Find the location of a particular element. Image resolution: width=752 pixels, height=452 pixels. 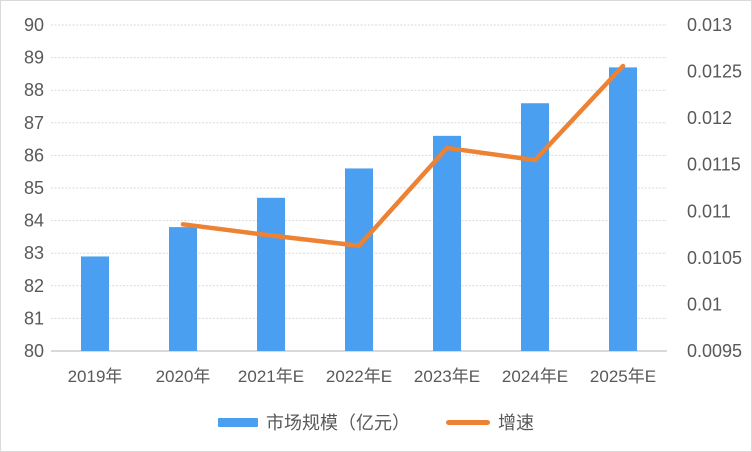

x-axis-category-label: 2020年 is located at coordinates (183, 376).